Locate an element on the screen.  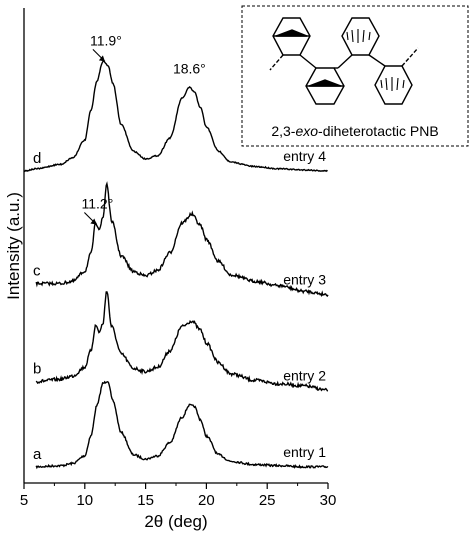
inset-border is located at coordinates (355, 76).